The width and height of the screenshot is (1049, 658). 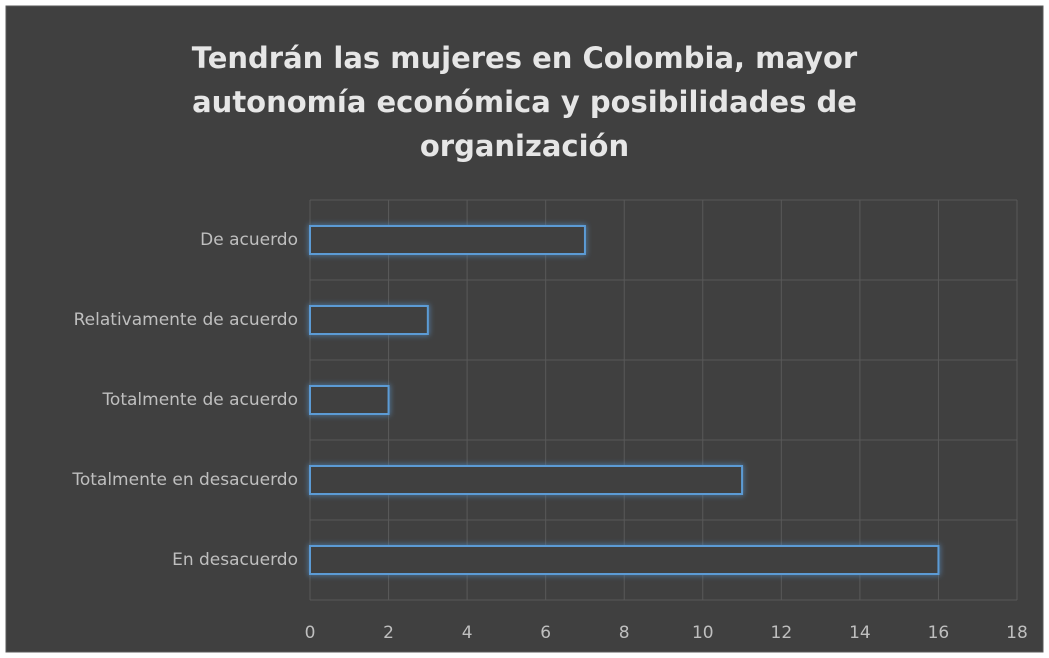 What do you see at coordinates (388, 633) in the screenshot?
I see `x-tick-label: 2` at bounding box center [388, 633].